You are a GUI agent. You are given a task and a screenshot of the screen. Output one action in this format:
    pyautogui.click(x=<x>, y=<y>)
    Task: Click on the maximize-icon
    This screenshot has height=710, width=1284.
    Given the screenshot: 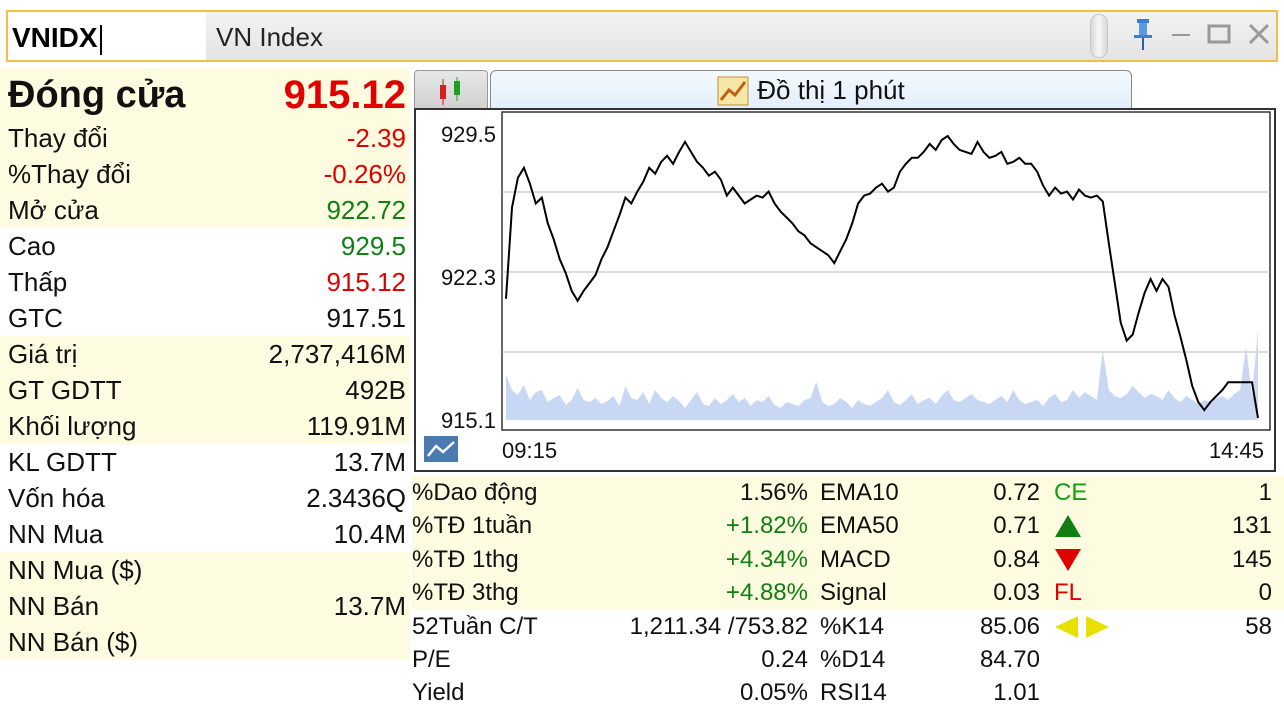 What is the action you would take?
    pyautogui.click(x=1219, y=34)
    